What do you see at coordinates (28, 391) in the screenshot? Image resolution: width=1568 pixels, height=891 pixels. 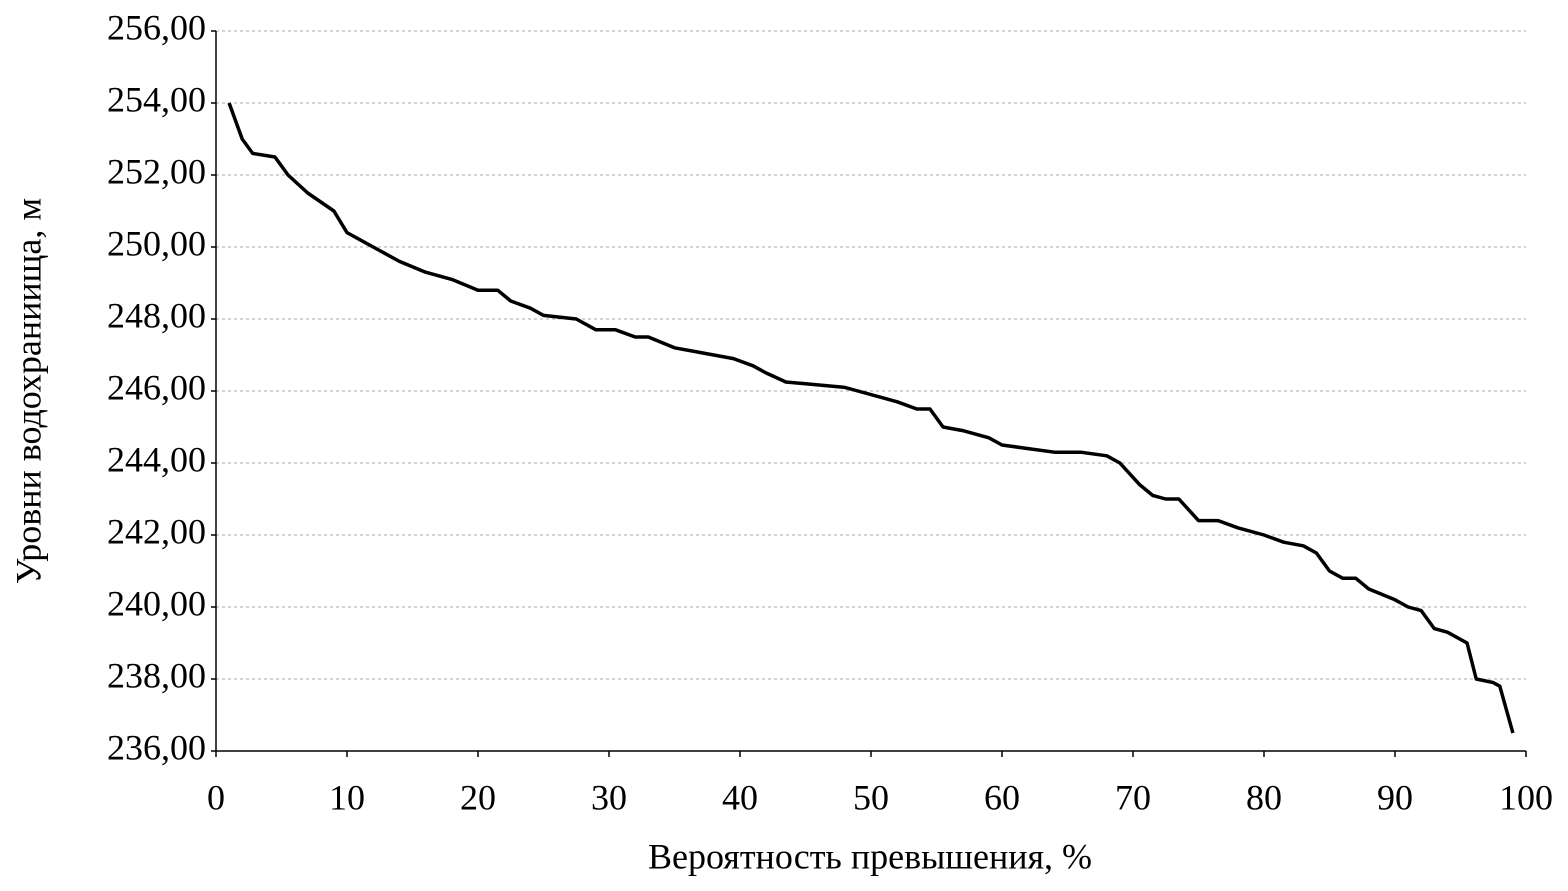 I see `y-axis-label: Уровни водохраниища, м` at bounding box center [28, 391].